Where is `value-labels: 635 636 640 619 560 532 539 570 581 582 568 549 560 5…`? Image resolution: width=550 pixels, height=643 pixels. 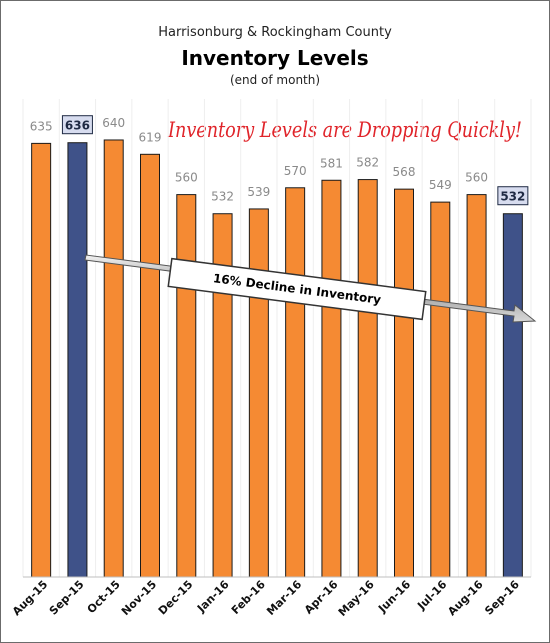 value-labels: 635 636 640 619 560 532 539 570 581 582 568 549 560 5… is located at coordinates (279, 160).